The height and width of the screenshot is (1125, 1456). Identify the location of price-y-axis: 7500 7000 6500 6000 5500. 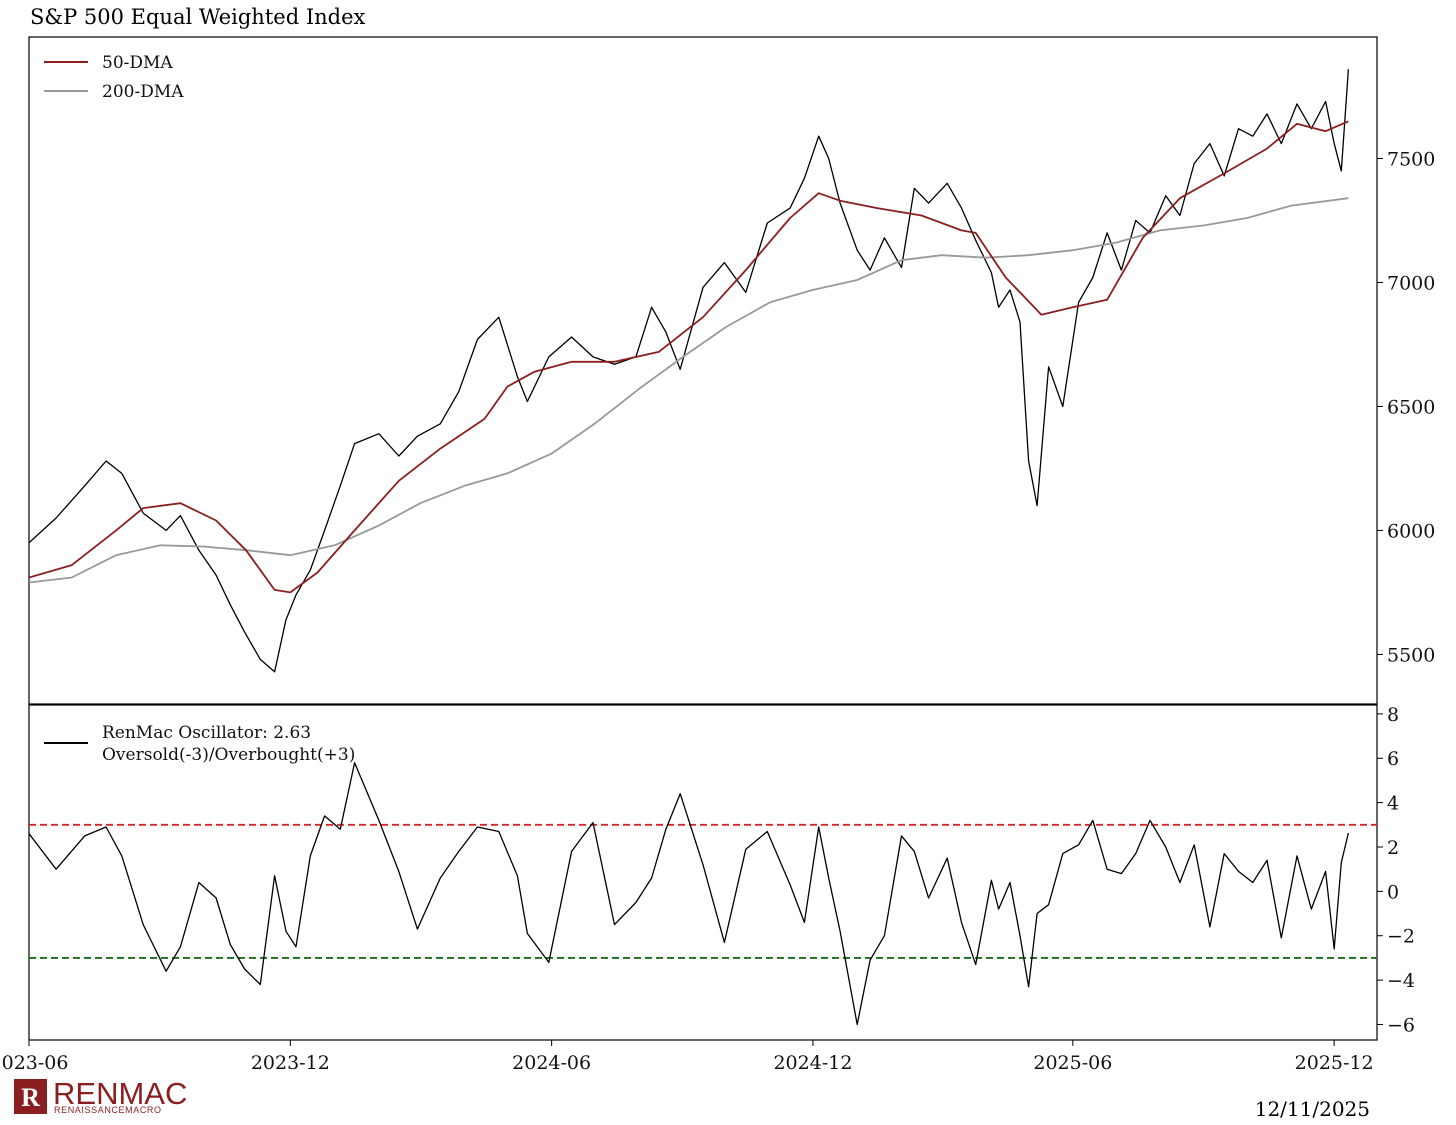
(1406, 407).